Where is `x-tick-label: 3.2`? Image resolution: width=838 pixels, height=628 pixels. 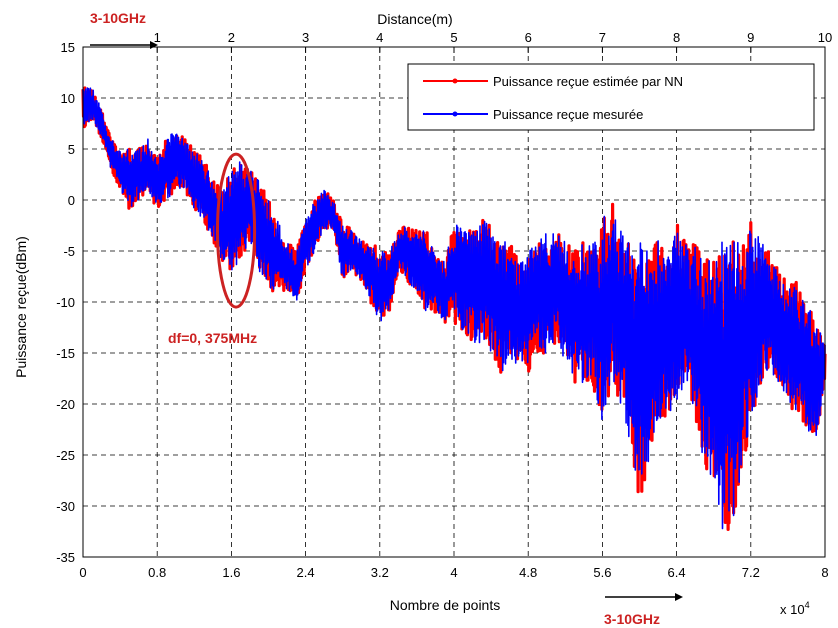 x-tick-label: 3.2 is located at coordinates (380, 572).